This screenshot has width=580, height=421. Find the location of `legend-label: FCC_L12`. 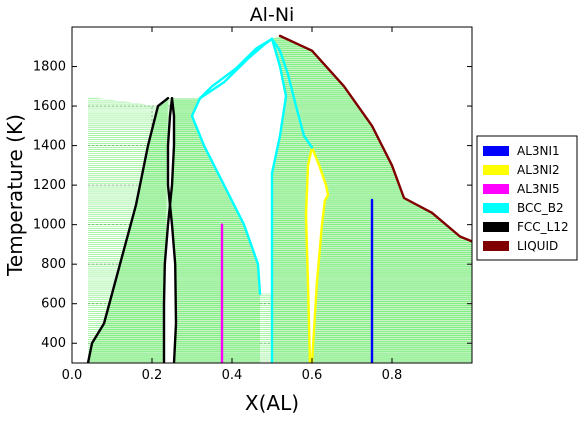

legend-label: FCC_L12 is located at coordinates (543, 227).